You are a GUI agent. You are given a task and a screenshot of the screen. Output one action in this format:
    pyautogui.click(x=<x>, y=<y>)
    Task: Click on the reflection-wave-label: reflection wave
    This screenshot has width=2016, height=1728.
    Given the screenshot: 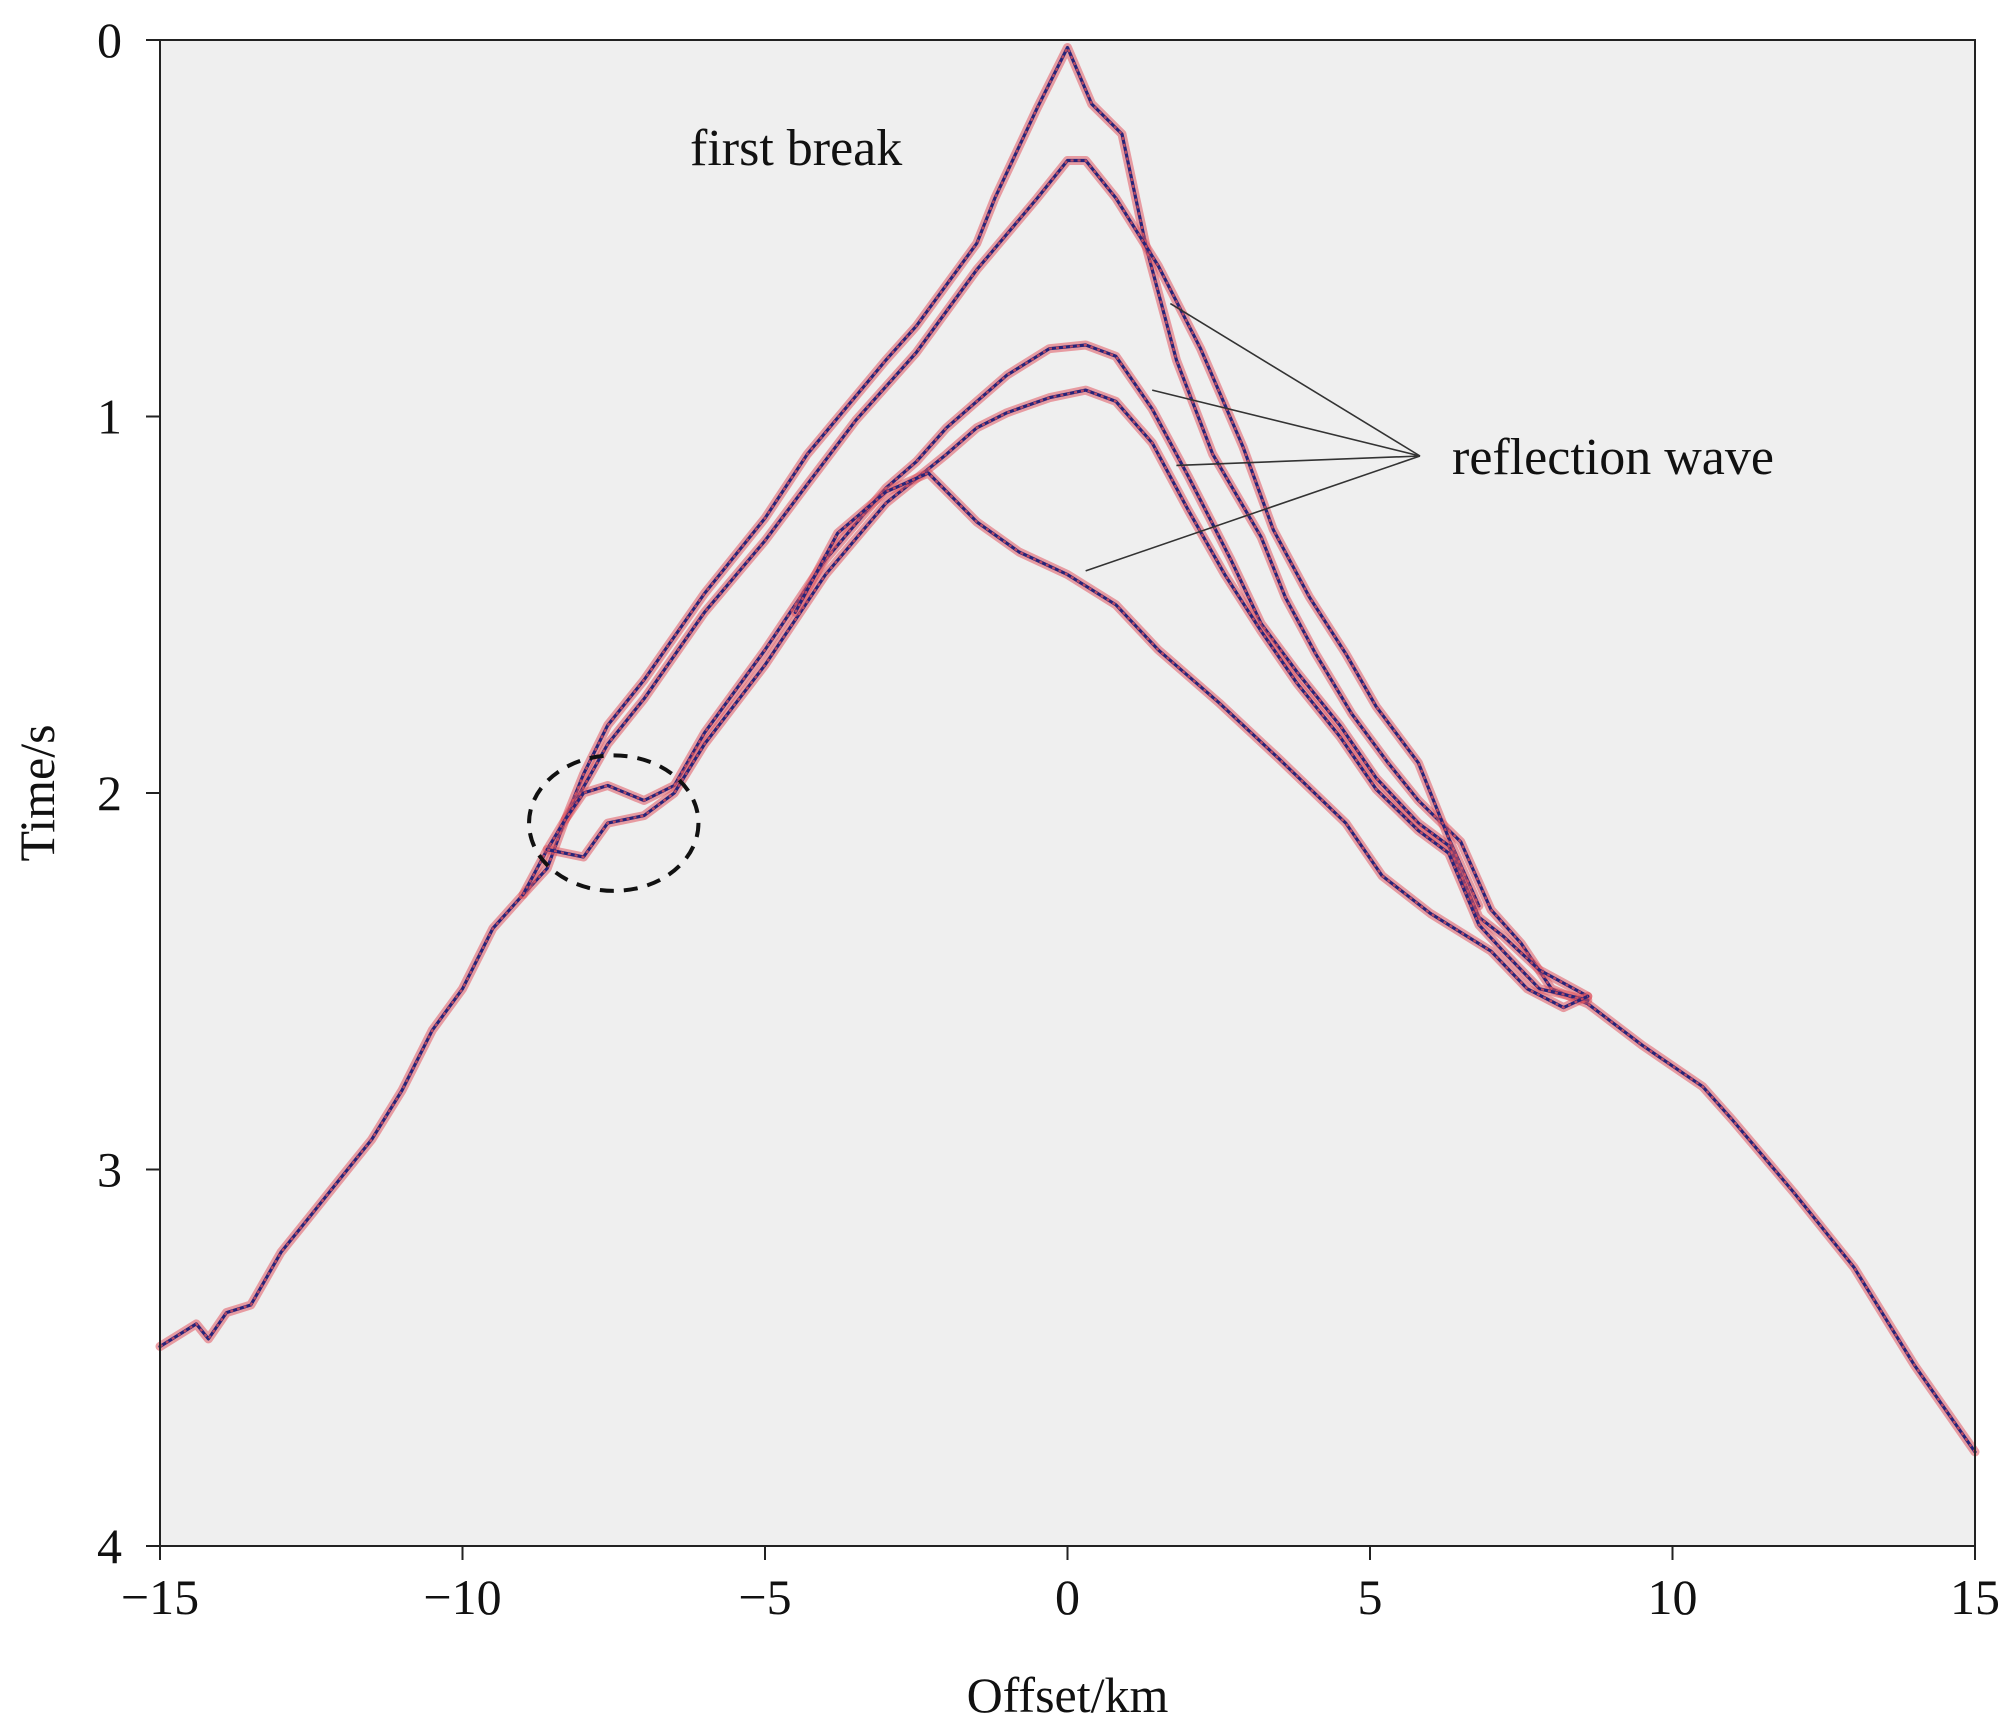 What is the action you would take?
    pyautogui.click(x=1613, y=457)
    